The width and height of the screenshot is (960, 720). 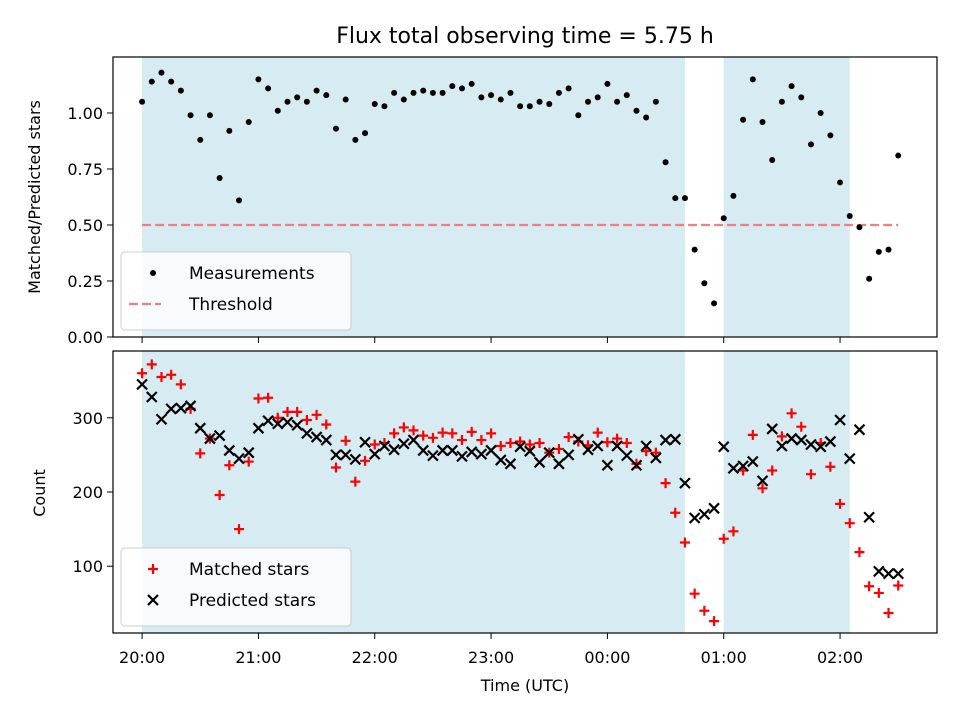 I want to click on bottom-y-tick-label: 200, so click(x=87, y=492).